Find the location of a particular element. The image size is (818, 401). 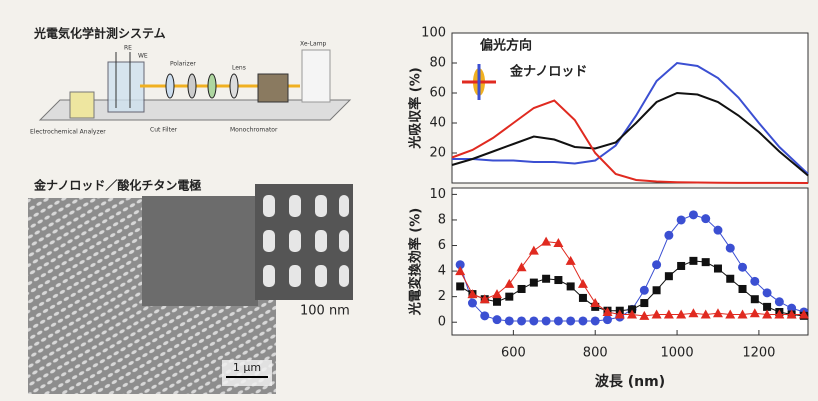

y-tick-label: 4 is located at coordinates (442, 271).